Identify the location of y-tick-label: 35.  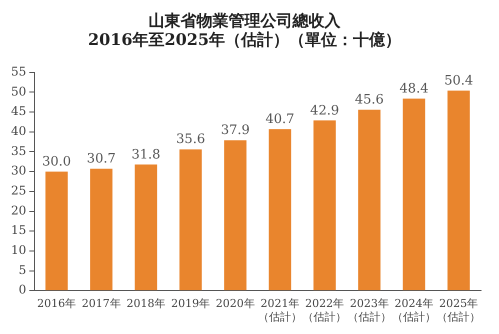
(18, 151).